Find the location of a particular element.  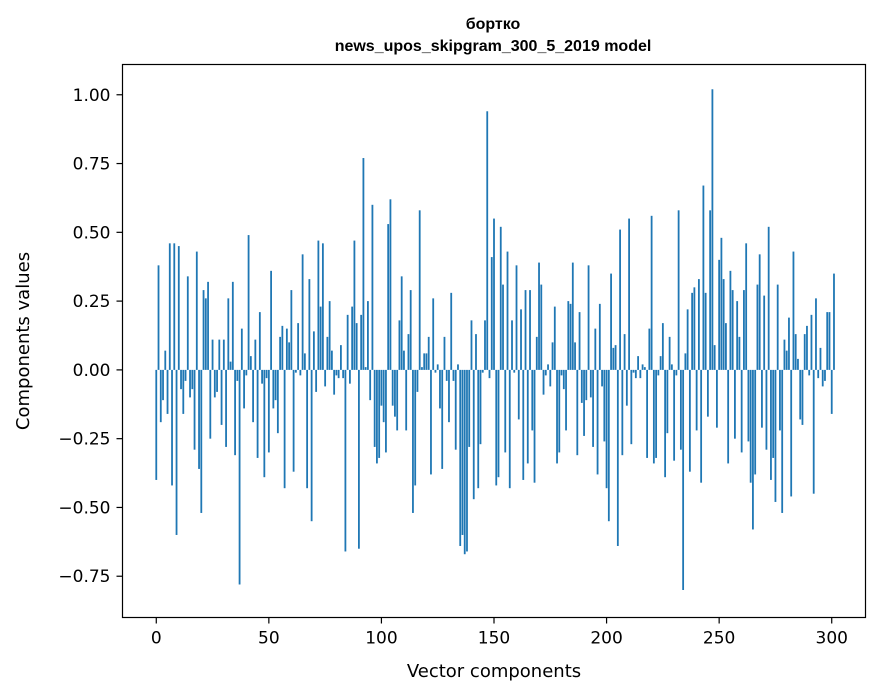

y-axis: −0.75 −0.50 −0.25 0.00 0.25 0.50 0.75 1.00 is located at coordinates (90, 336).